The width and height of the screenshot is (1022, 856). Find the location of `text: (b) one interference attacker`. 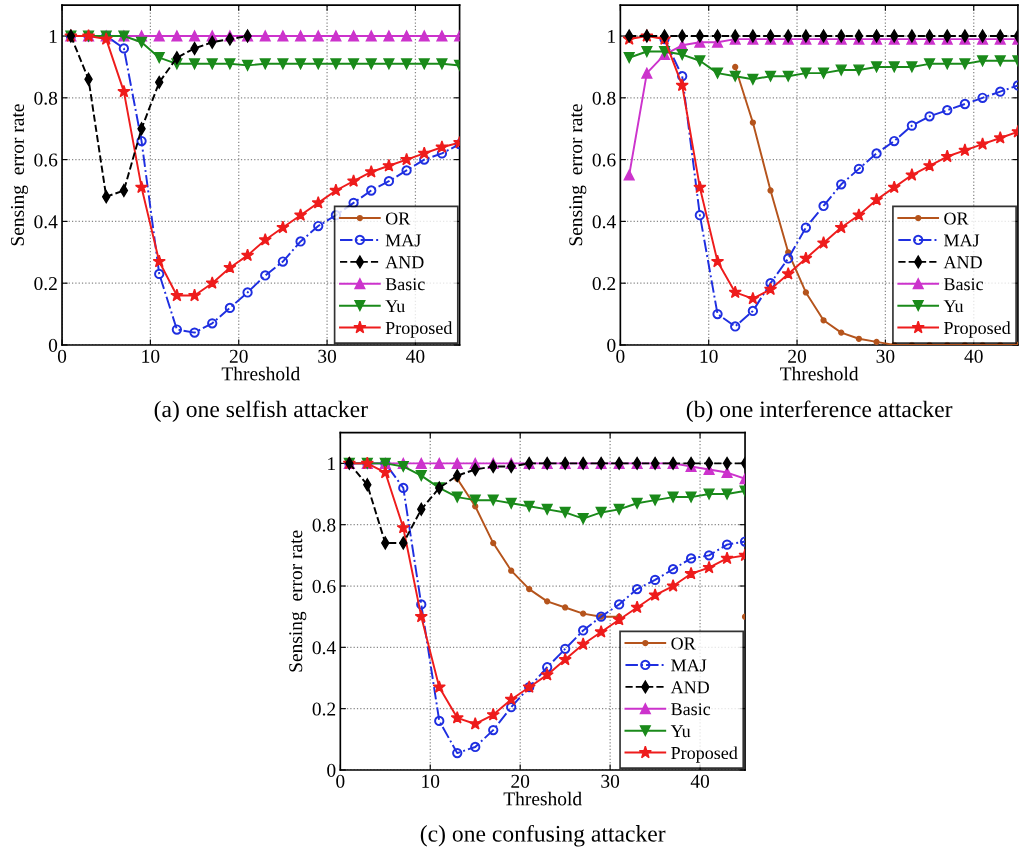

text: (b) one interference attacker is located at coordinates (819, 411).